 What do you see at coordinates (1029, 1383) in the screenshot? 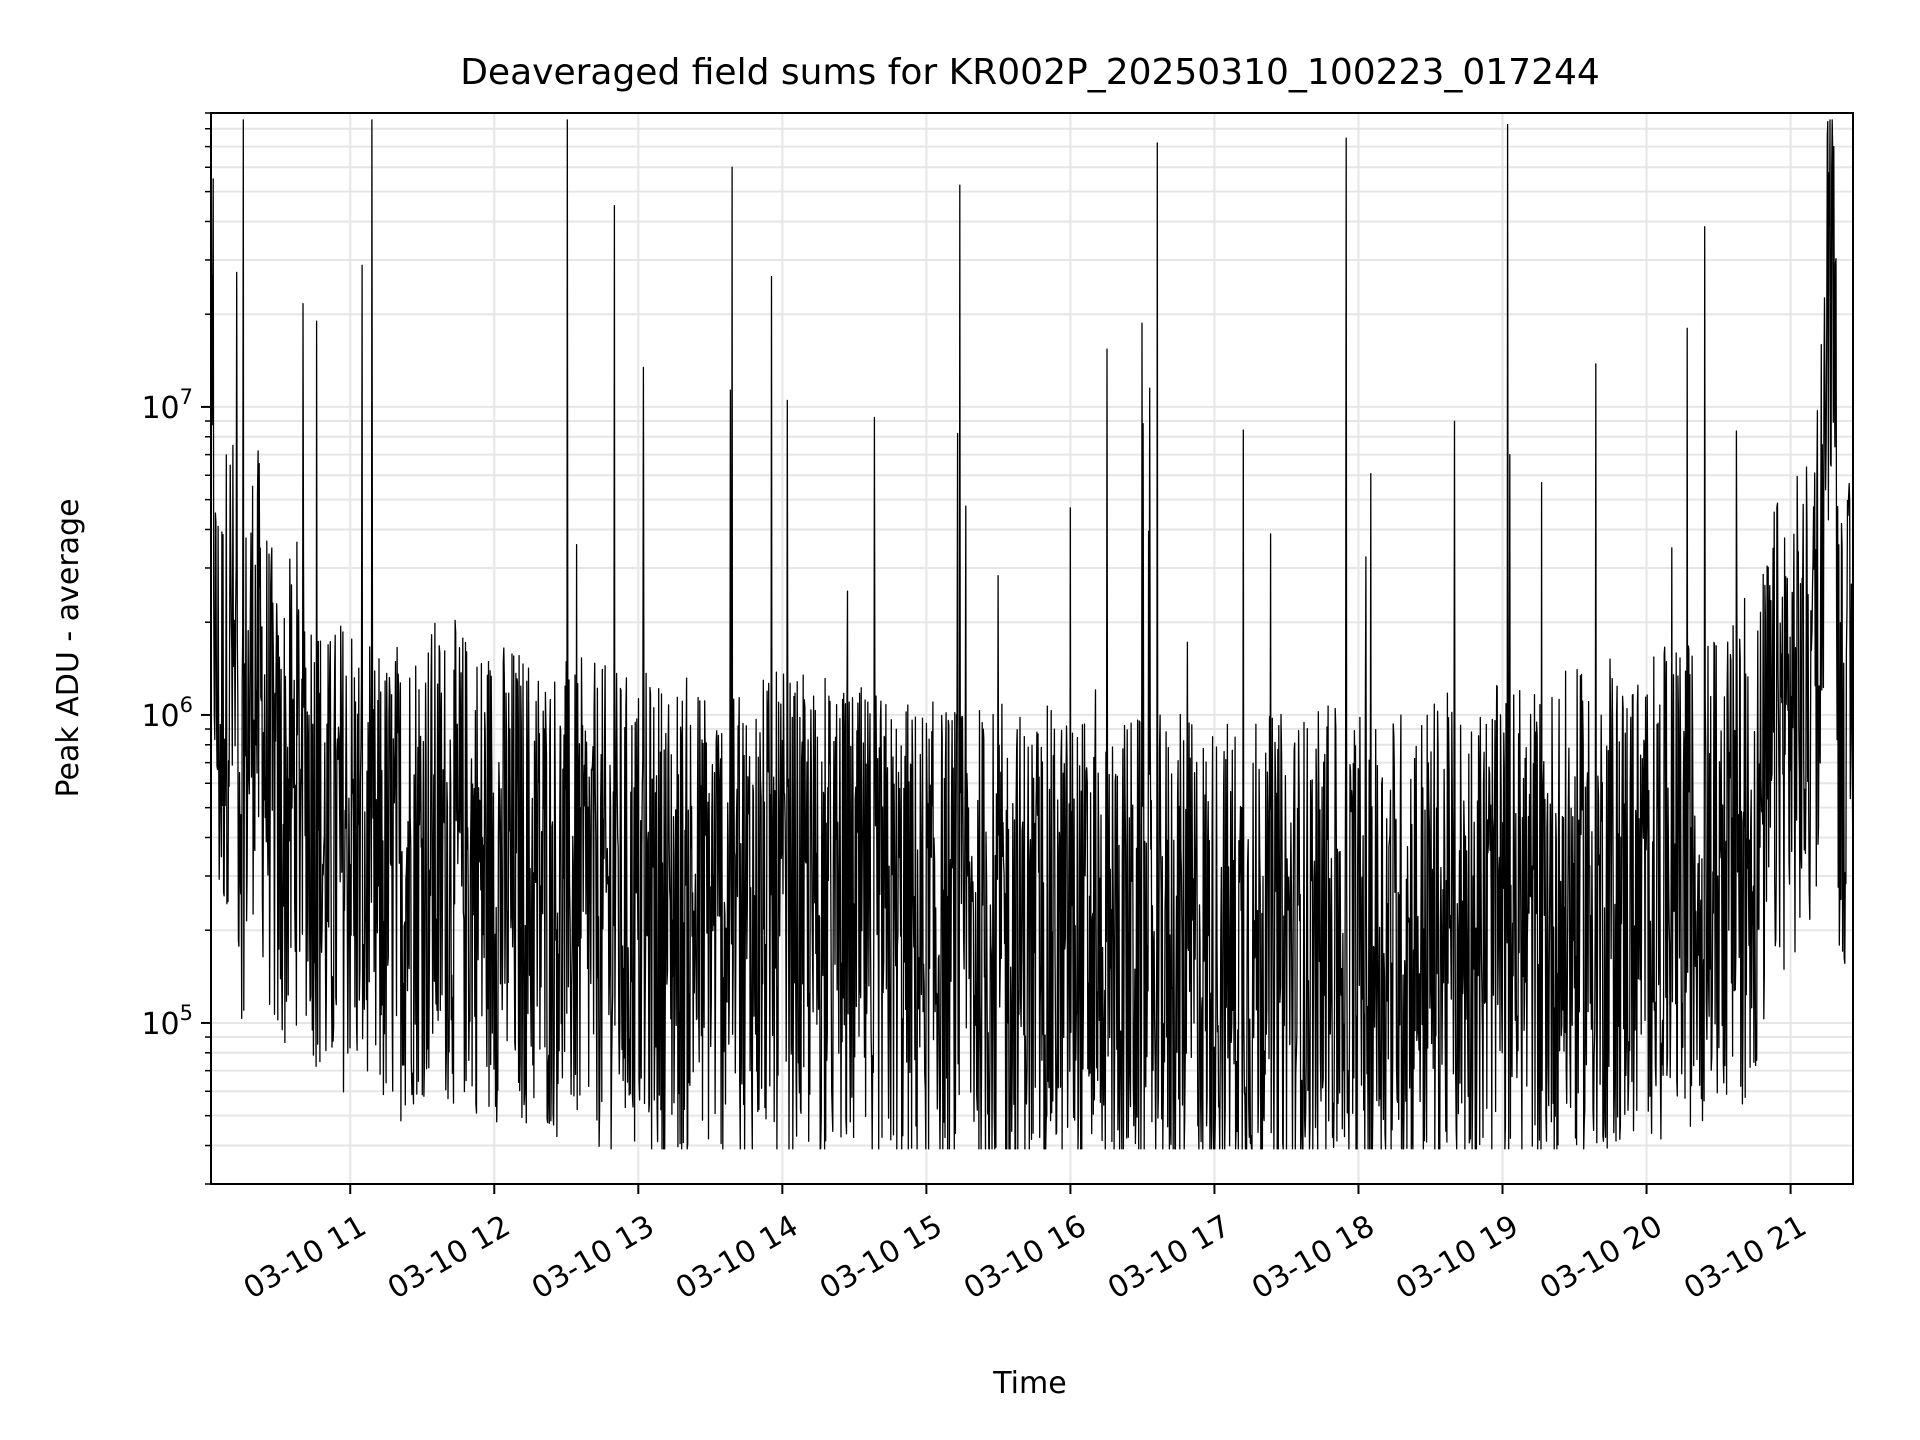
I see `x-axis-label: Time` at bounding box center [1029, 1383].